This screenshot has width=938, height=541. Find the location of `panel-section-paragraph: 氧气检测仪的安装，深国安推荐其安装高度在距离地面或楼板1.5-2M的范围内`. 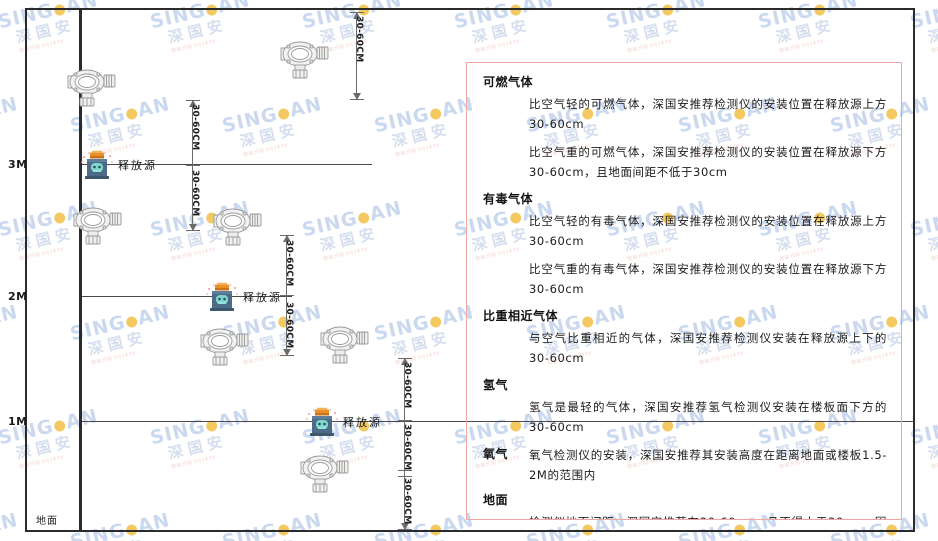

panel-section-paragraph: 氧气检测仪的安装，深国安推荐其安装高度在距离地面或楼板1.5-2M的范围内 is located at coordinates (708, 465).